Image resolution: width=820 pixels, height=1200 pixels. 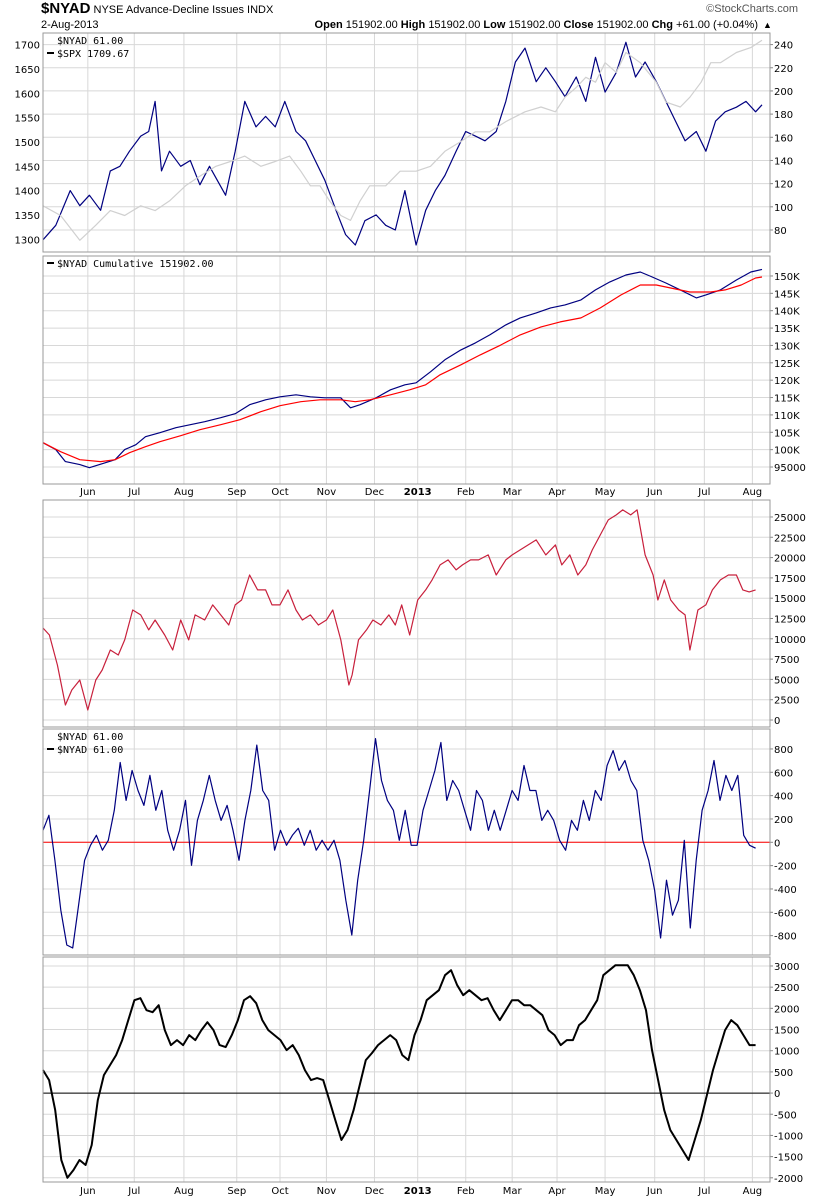 I want to click on y-tick-label: 500, so click(x=783, y=1073).